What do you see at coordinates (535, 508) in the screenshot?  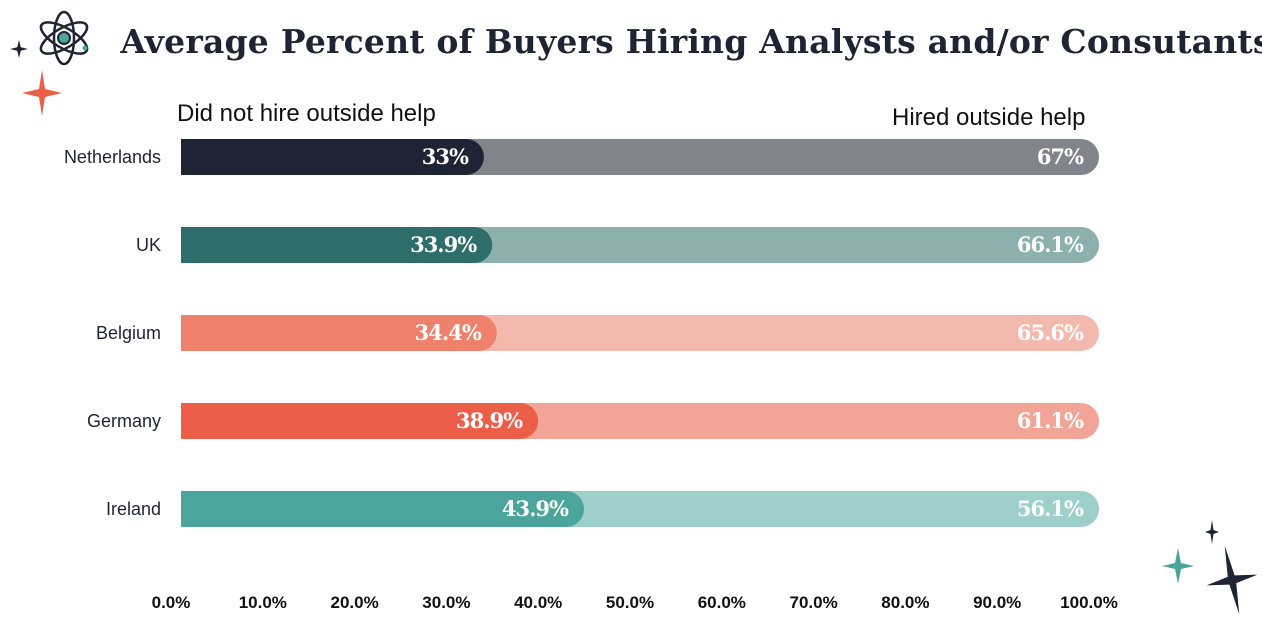 I see `value-label-did-not-hire-ireland: 43.9%` at bounding box center [535, 508].